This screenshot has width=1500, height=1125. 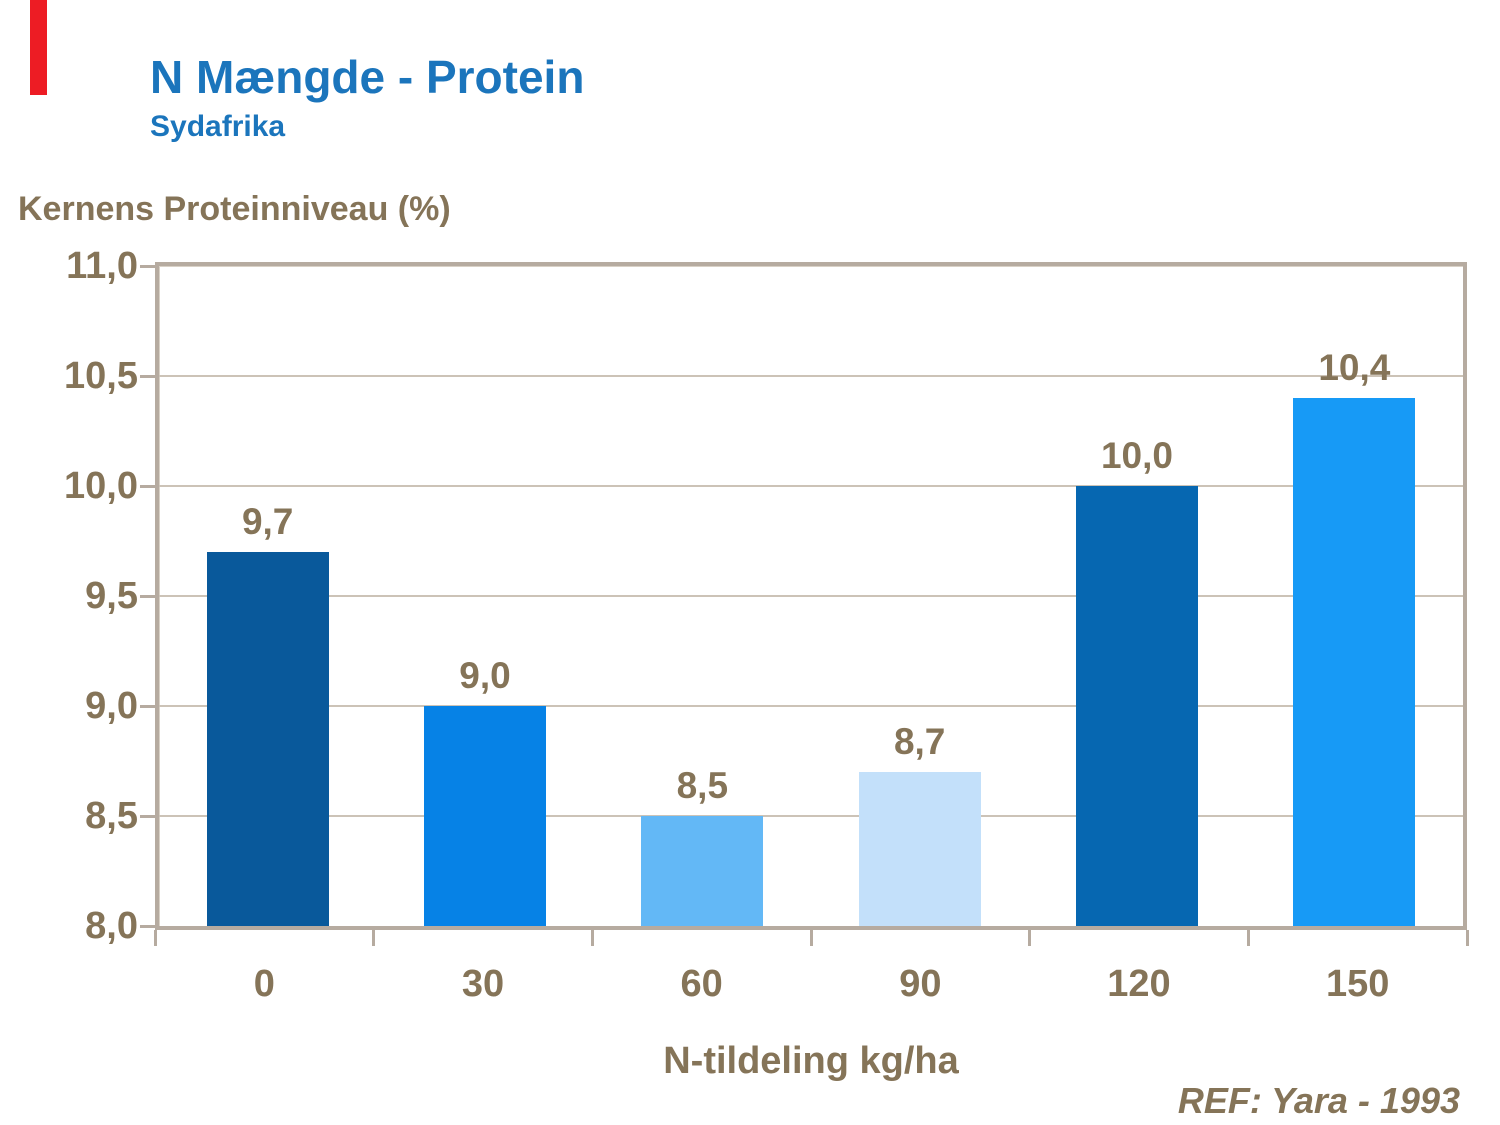 I want to click on y-axis-tick-label: 10,5, so click(x=101, y=376).